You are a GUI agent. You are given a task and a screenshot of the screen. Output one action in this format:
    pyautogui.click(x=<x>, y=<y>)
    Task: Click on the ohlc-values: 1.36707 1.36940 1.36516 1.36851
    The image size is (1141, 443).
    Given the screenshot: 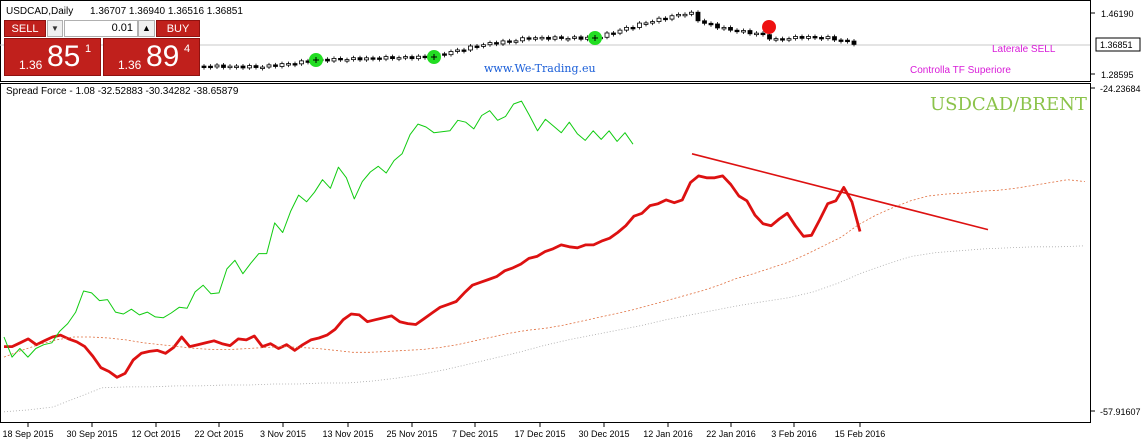 What is the action you would take?
    pyautogui.click(x=166, y=11)
    